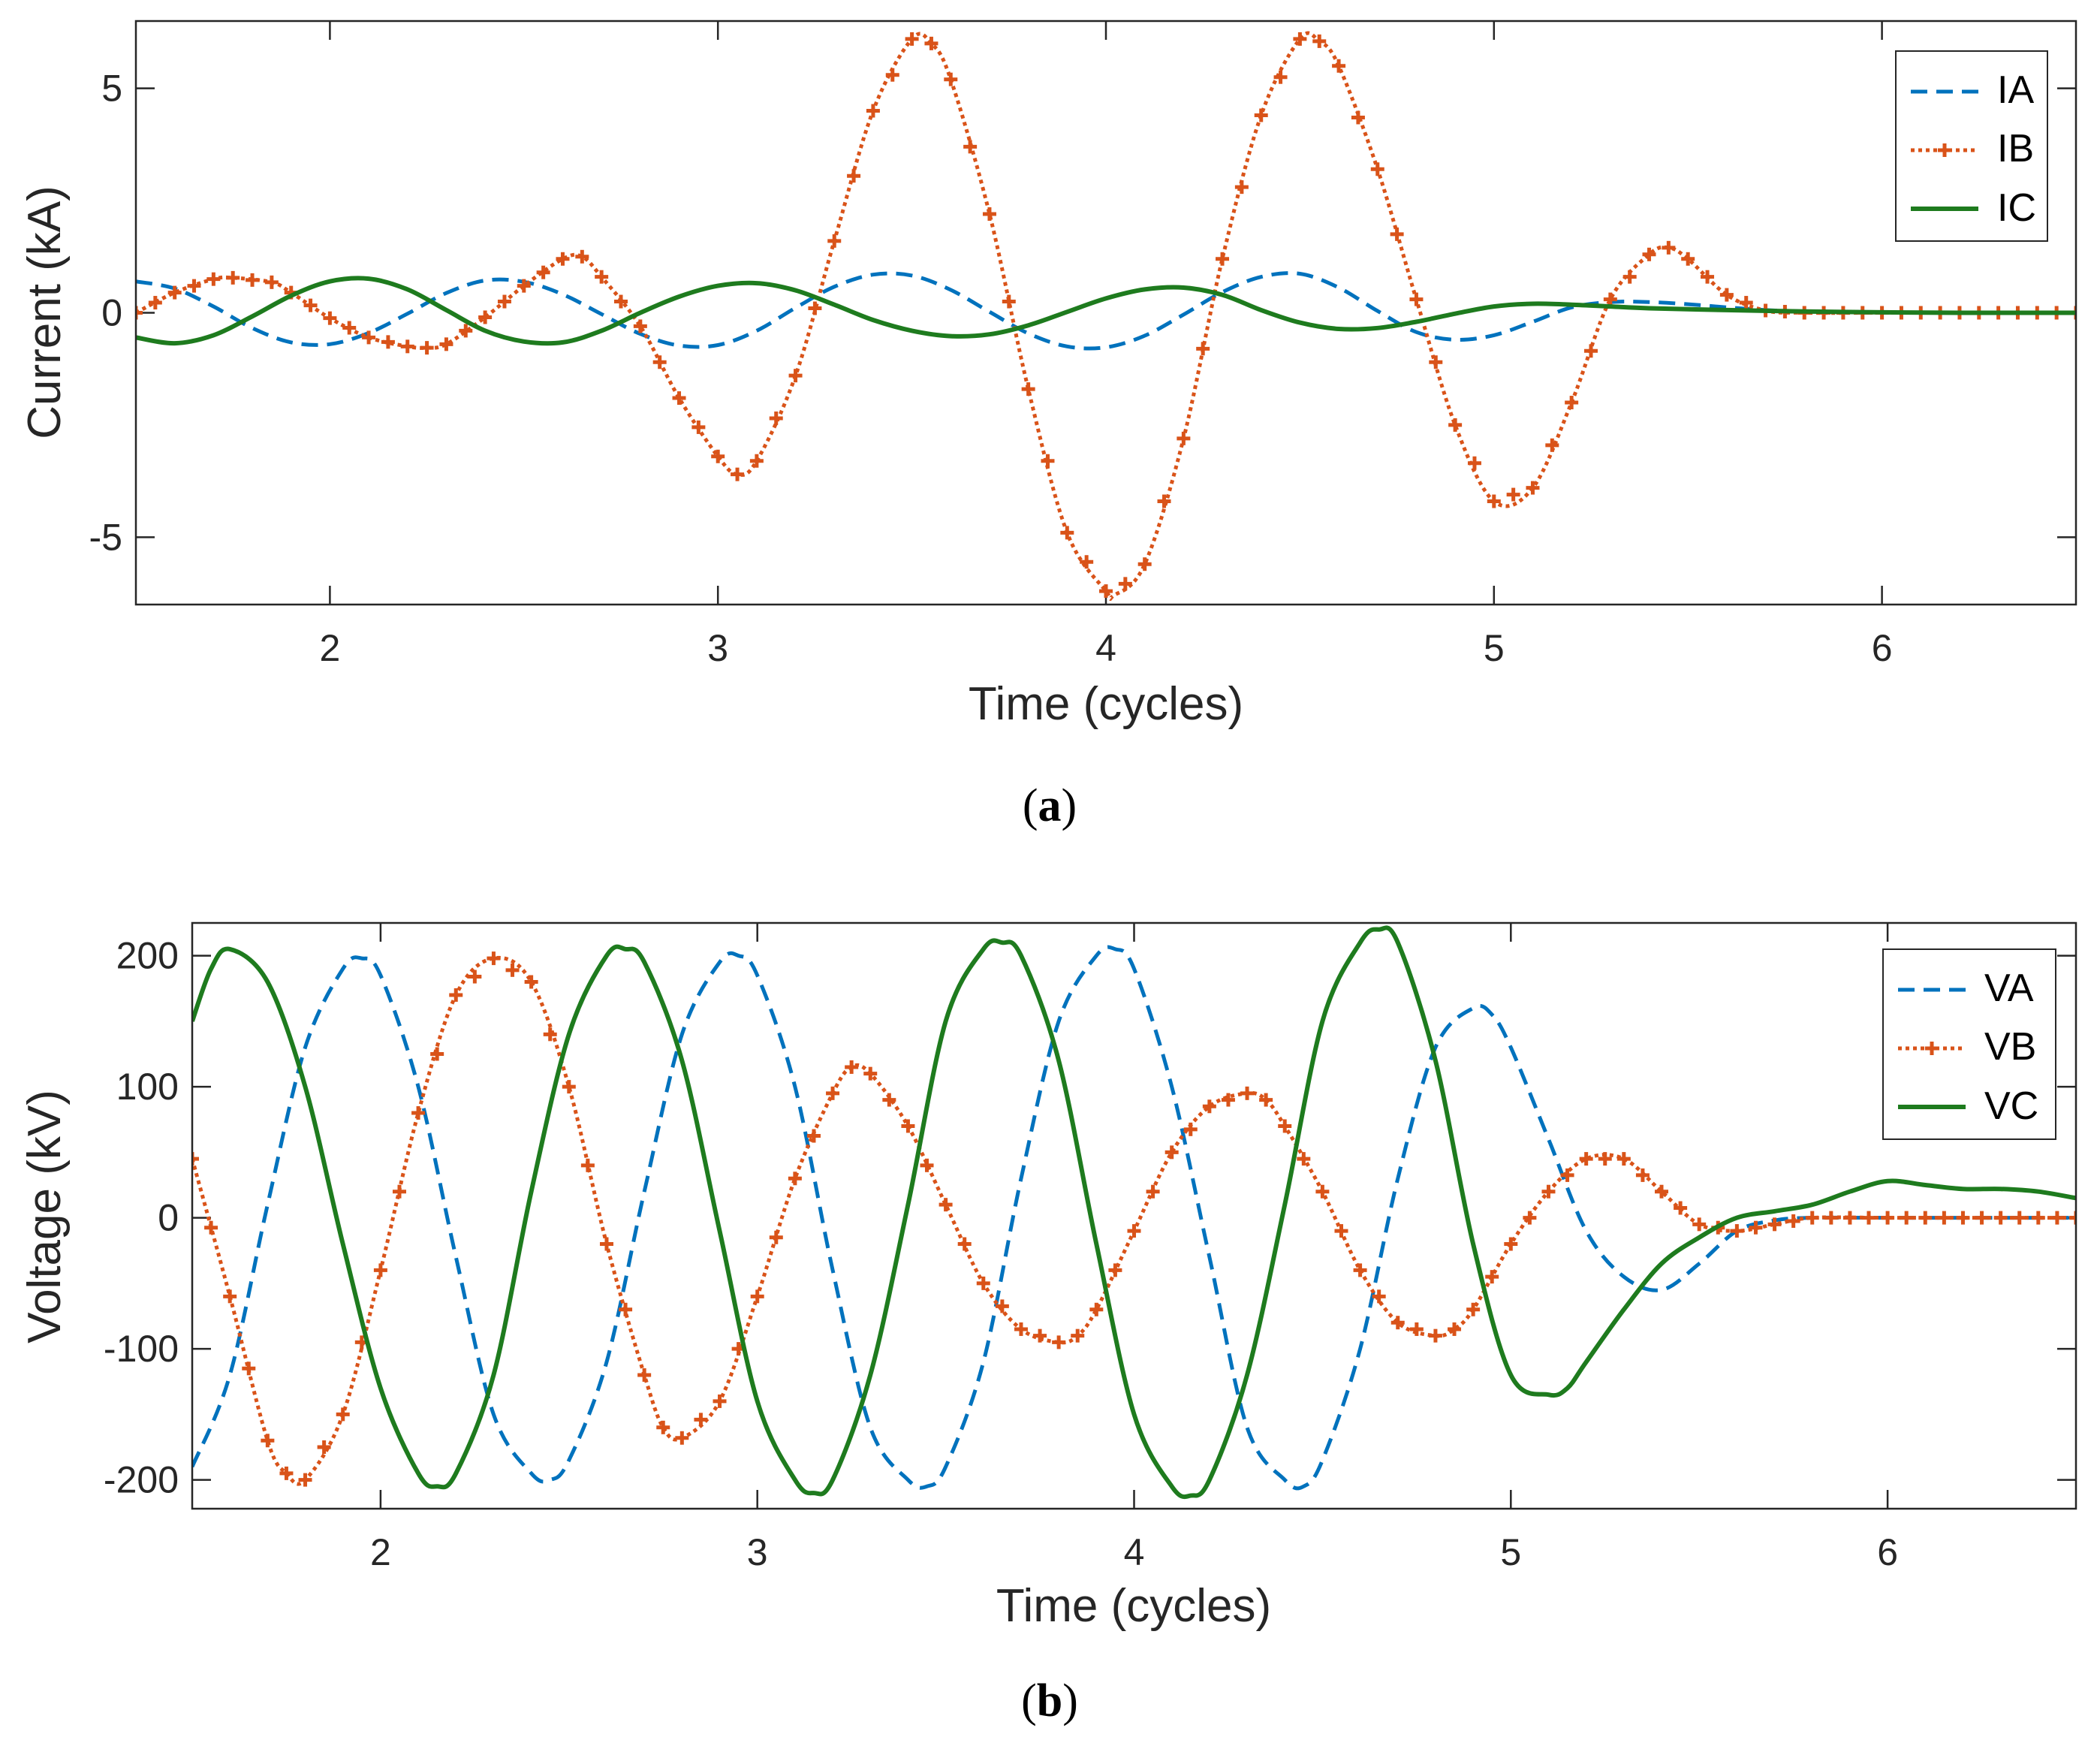 This screenshot has height=1740, width=2100. Describe the element at coordinates (111, 89) in the screenshot. I see `y-tick-label-5: 5` at that location.